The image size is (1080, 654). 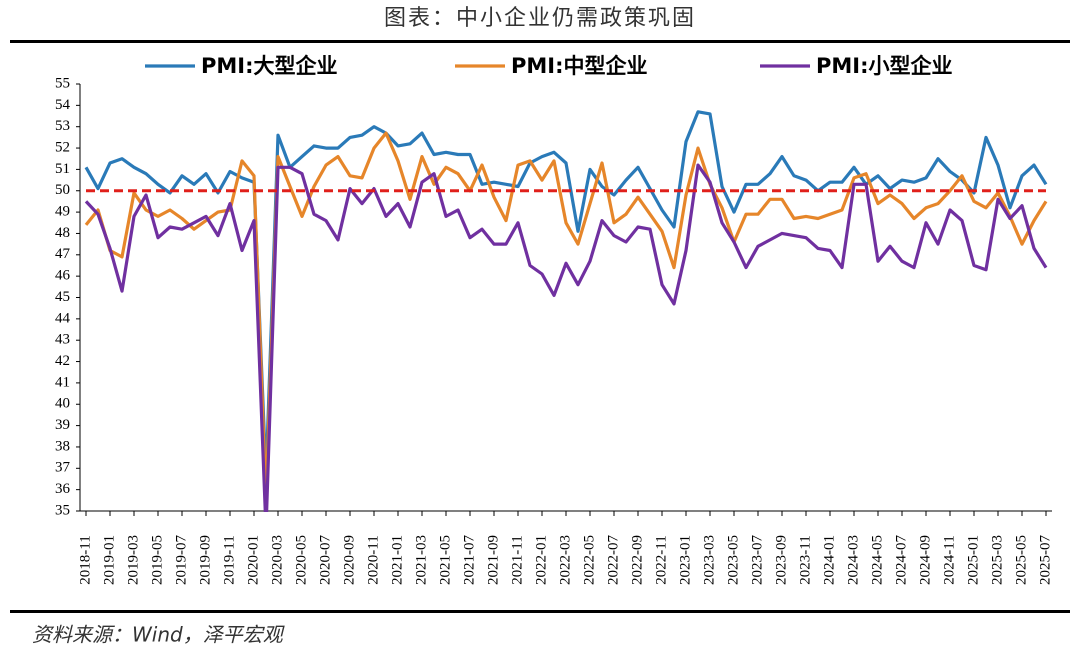 What do you see at coordinates (925, 560) in the screenshot?
I see `x-tick-label: 2024-09` at bounding box center [925, 560].